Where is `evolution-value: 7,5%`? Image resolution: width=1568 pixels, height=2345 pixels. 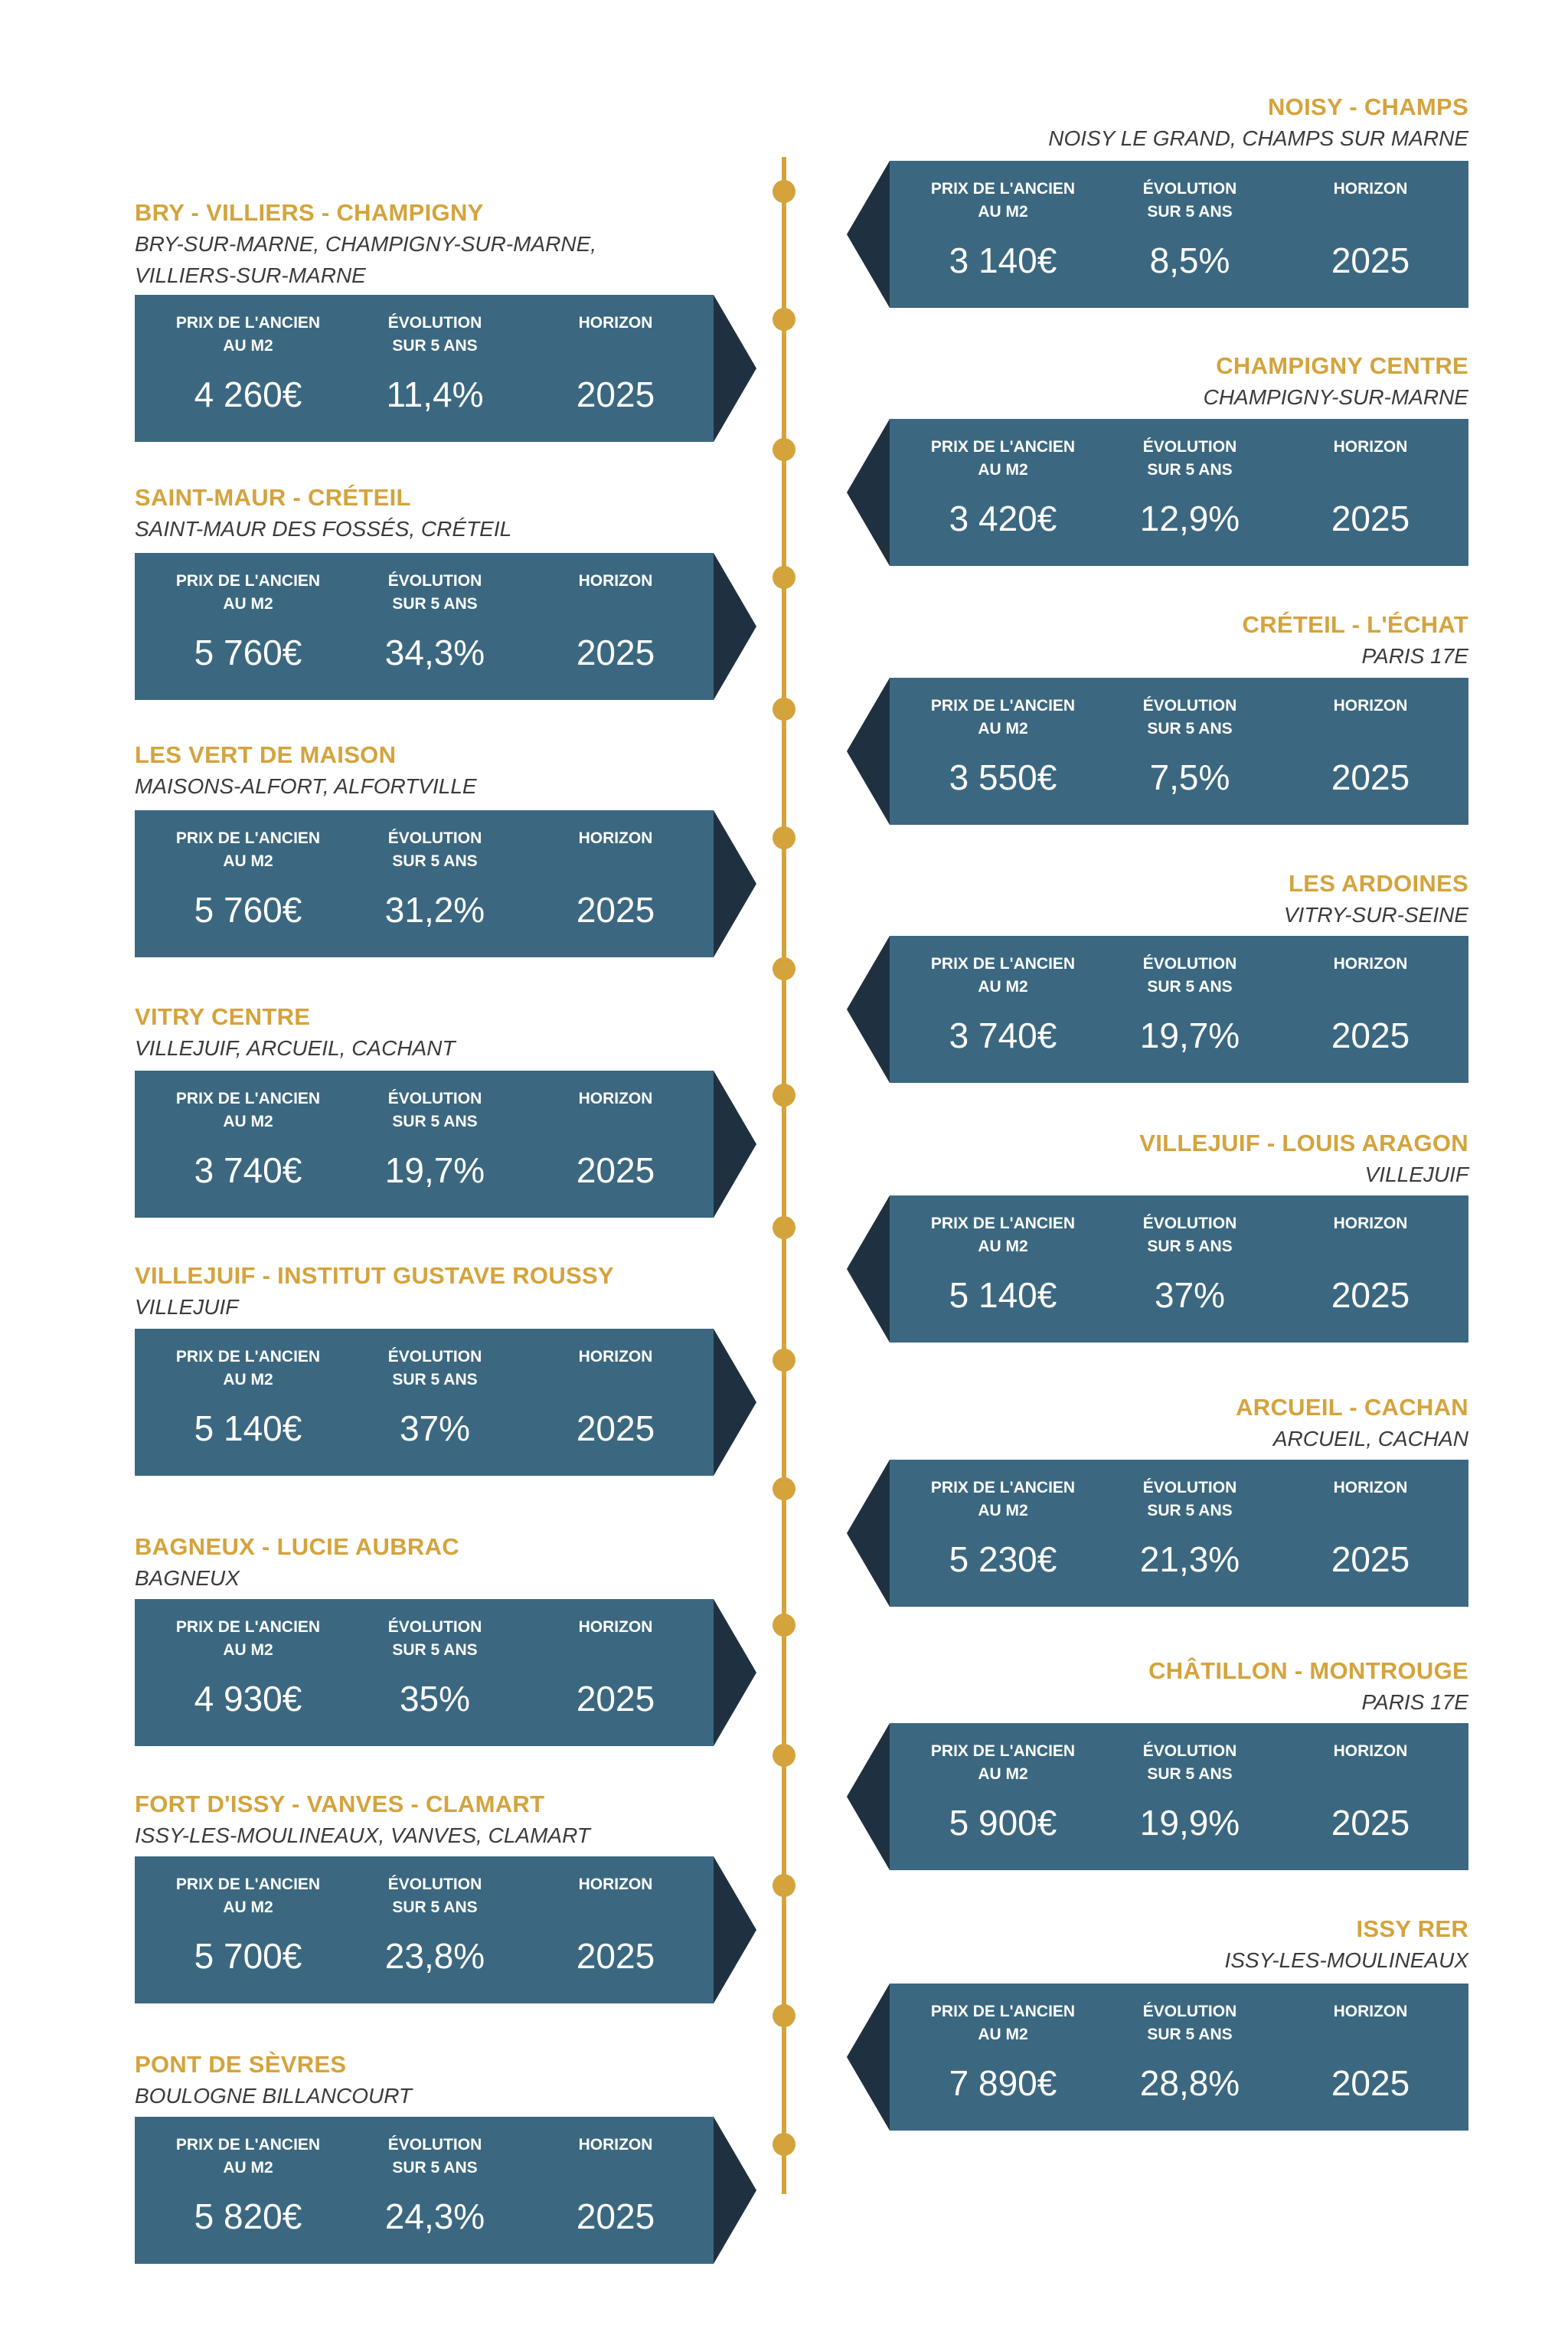
evolution-value: 7,5% is located at coordinates (1189, 777).